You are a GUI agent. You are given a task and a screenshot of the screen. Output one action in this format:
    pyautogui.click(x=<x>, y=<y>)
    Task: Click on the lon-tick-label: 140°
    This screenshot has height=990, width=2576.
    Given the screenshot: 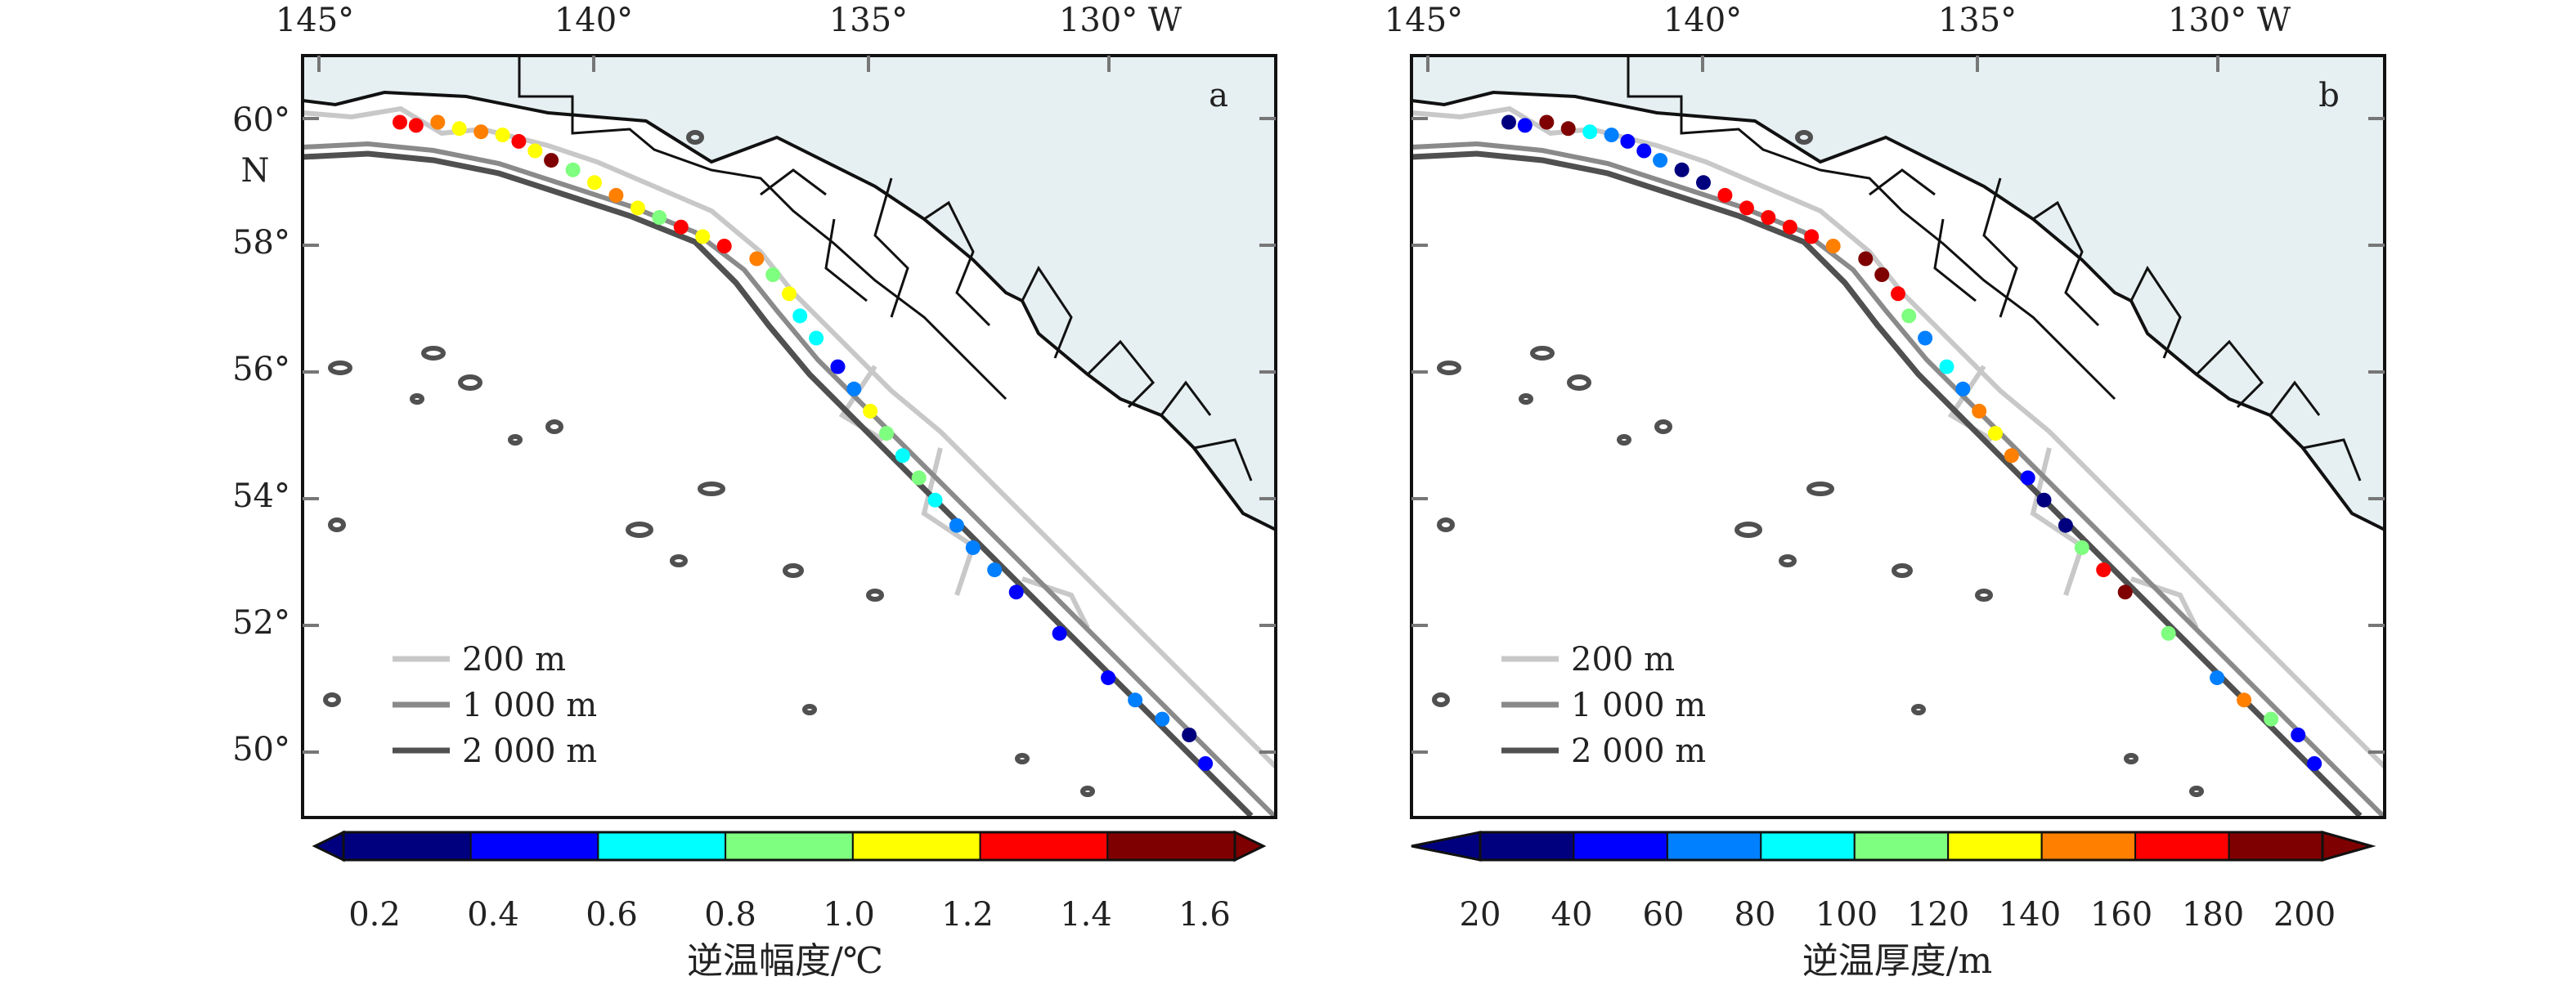 What is the action you would take?
    pyautogui.click(x=1702, y=20)
    